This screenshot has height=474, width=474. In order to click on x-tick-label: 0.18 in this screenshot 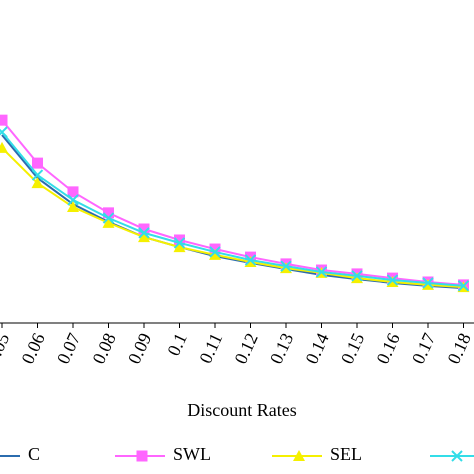, I will do `click(458, 348)`.